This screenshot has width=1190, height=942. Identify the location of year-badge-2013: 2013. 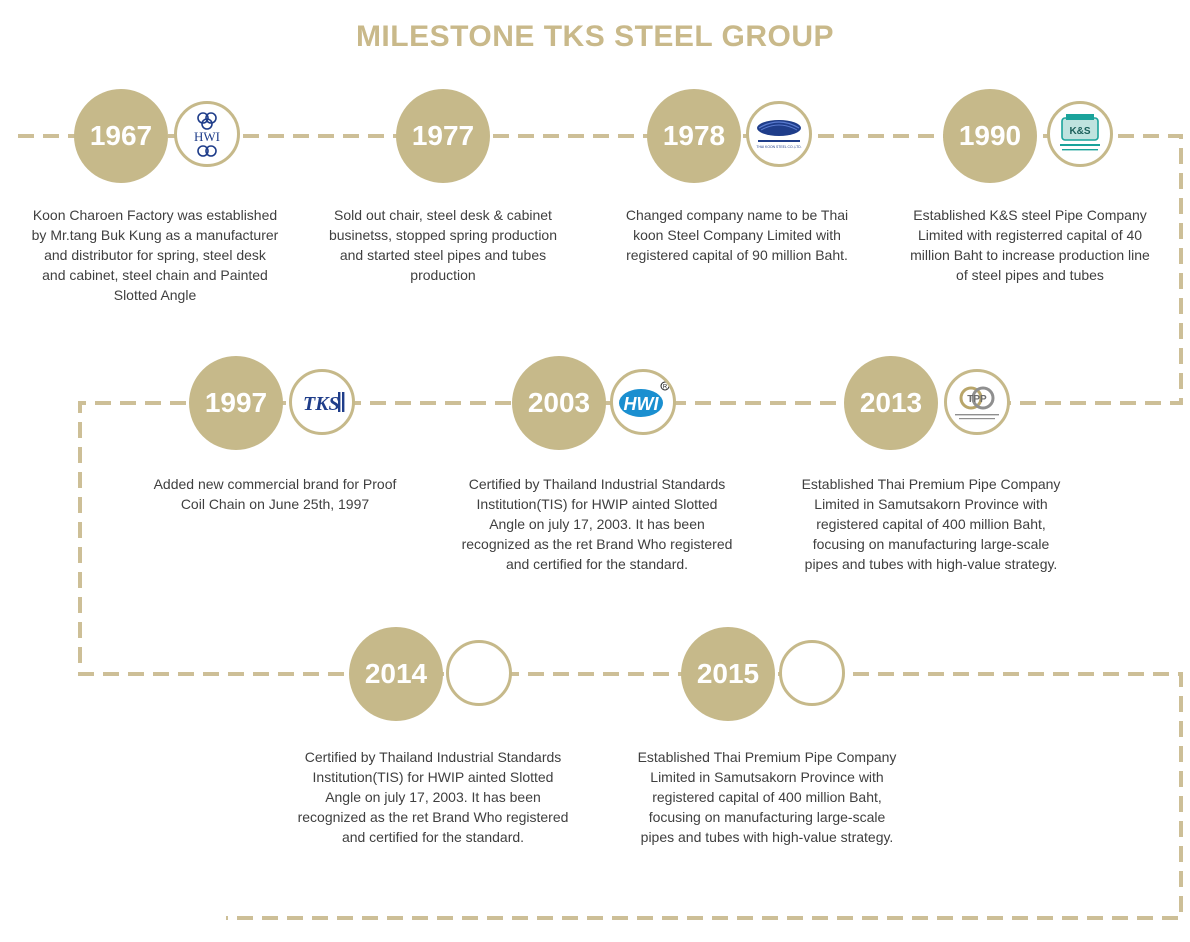
(891, 403).